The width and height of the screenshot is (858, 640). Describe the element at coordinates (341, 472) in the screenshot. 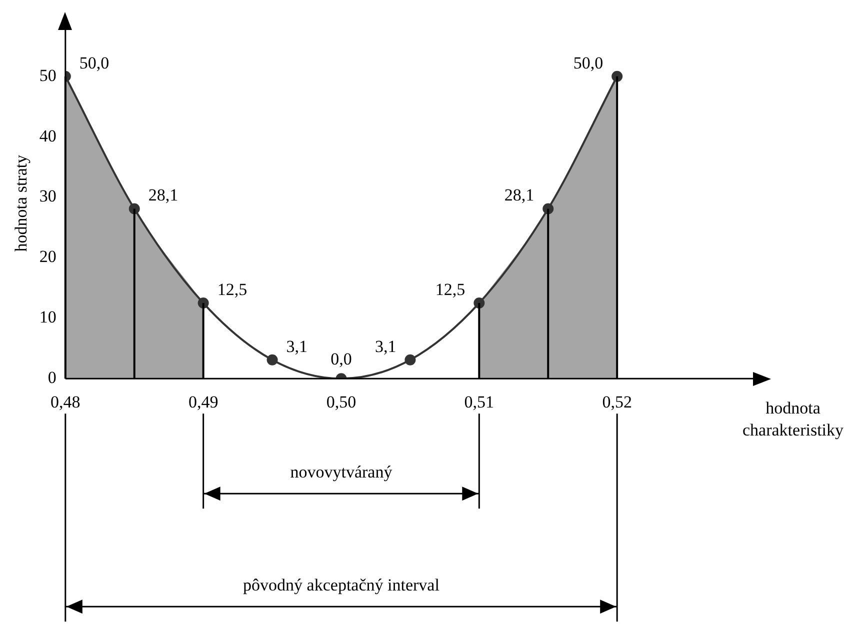

I see `text: novovytváraný` at that location.